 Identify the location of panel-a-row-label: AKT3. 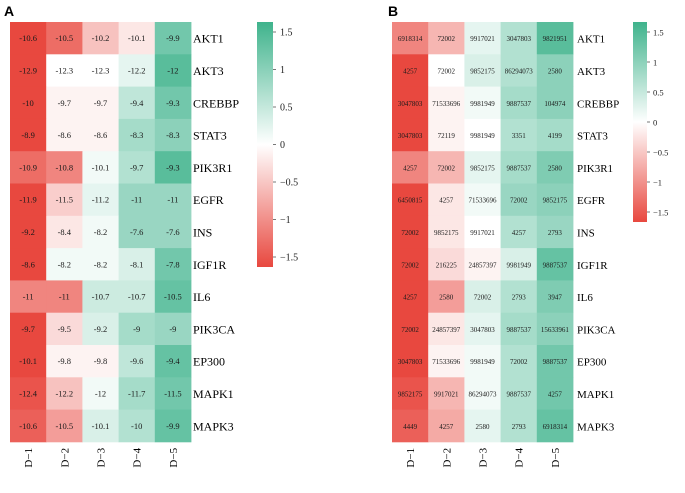
(208, 71).